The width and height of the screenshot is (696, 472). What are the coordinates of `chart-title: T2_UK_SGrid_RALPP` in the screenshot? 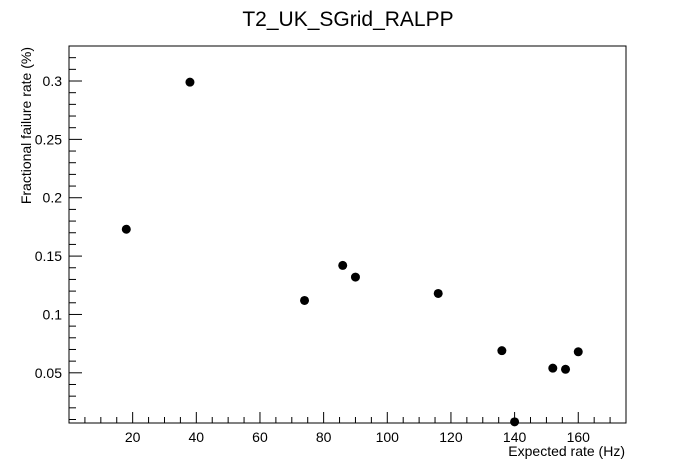 It's located at (347, 19).